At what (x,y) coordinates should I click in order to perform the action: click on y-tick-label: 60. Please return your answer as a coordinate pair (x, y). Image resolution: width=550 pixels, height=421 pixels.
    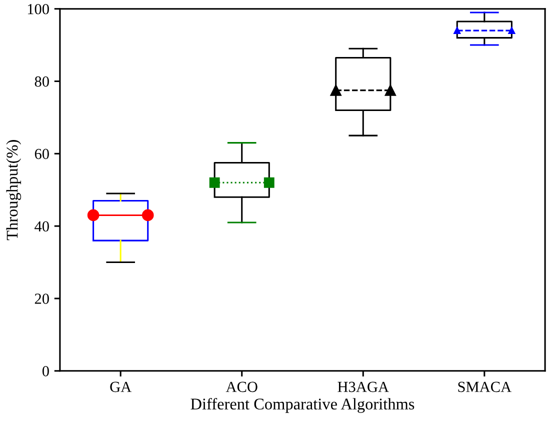
    Looking at the image, I should click on (41, 154).